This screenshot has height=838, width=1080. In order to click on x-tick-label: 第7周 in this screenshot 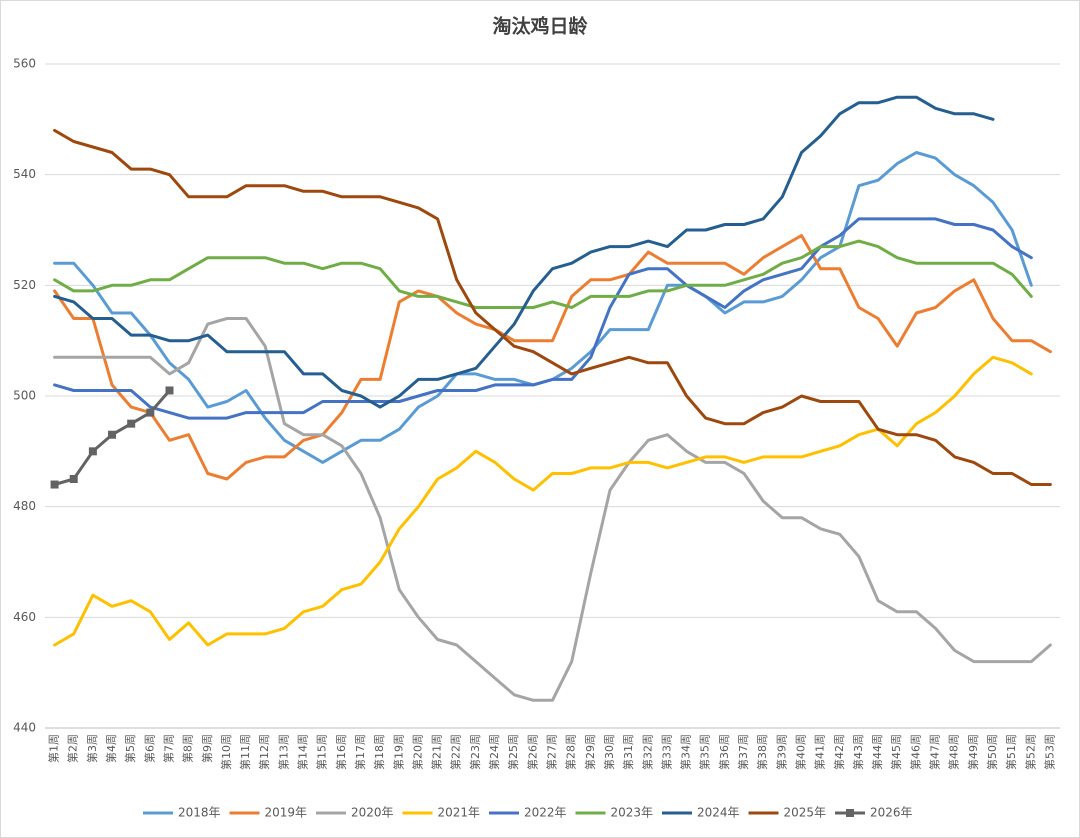, I will do `click(168, 748)`.